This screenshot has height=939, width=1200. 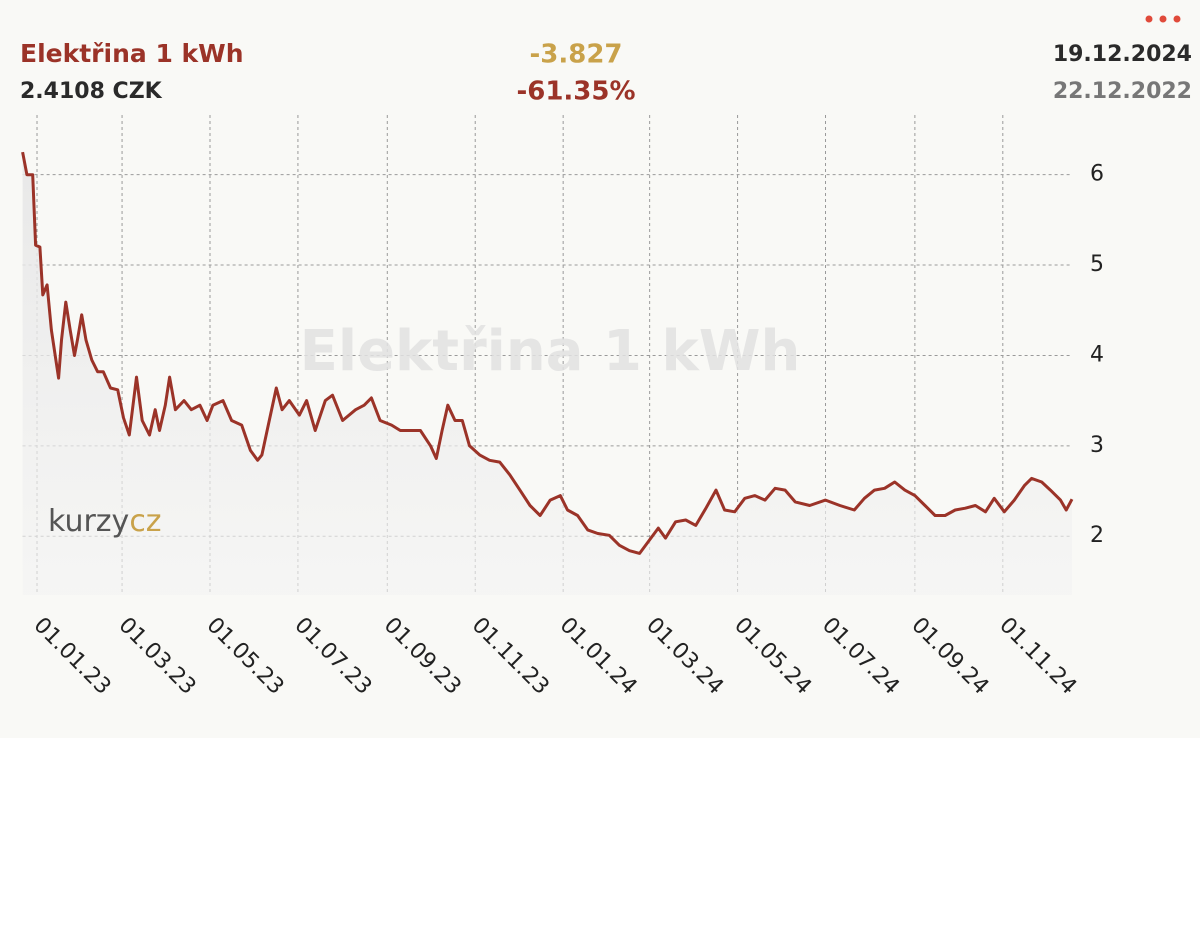 I want to click on logo: kurzycz, so click(x=105, y=521).